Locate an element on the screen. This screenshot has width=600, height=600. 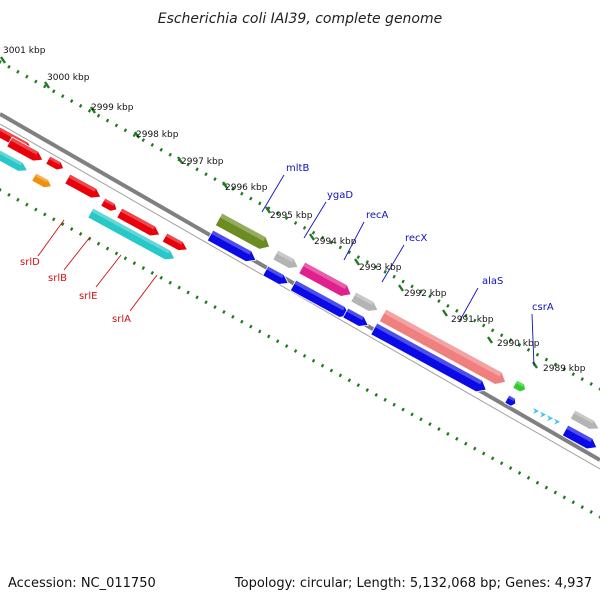
scale-label: 2995 kbp is located at coordinates (291, 216).